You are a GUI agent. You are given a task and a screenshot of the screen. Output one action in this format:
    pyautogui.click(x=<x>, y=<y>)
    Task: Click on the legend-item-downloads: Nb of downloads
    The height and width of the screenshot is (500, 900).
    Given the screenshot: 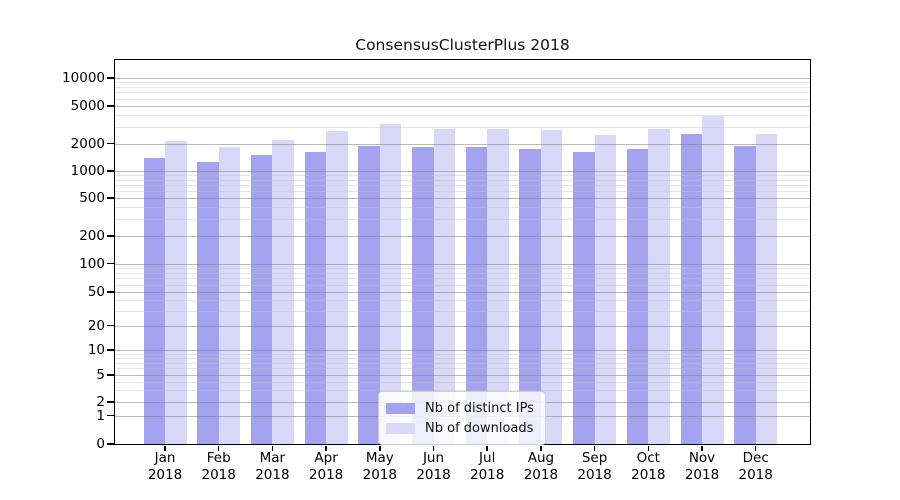 What is the action you would take?
    pyautogui.click(x=461, y=428)
    